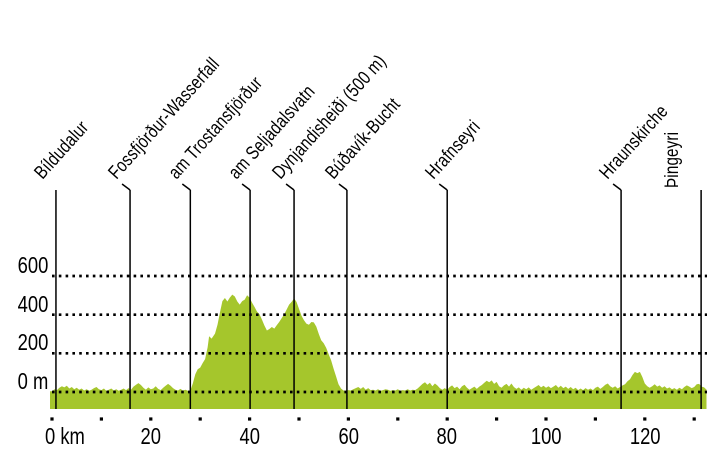  I want to click on x-axis-label-text: 100, so click(546, 436).